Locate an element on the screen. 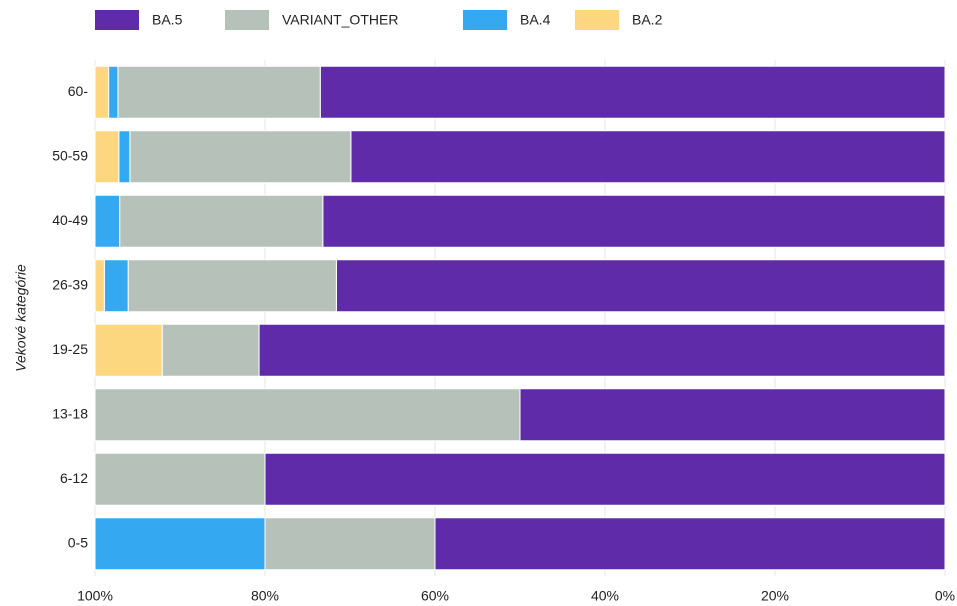  y-tick-label: 13-18 is located at coordinates (70, 413).